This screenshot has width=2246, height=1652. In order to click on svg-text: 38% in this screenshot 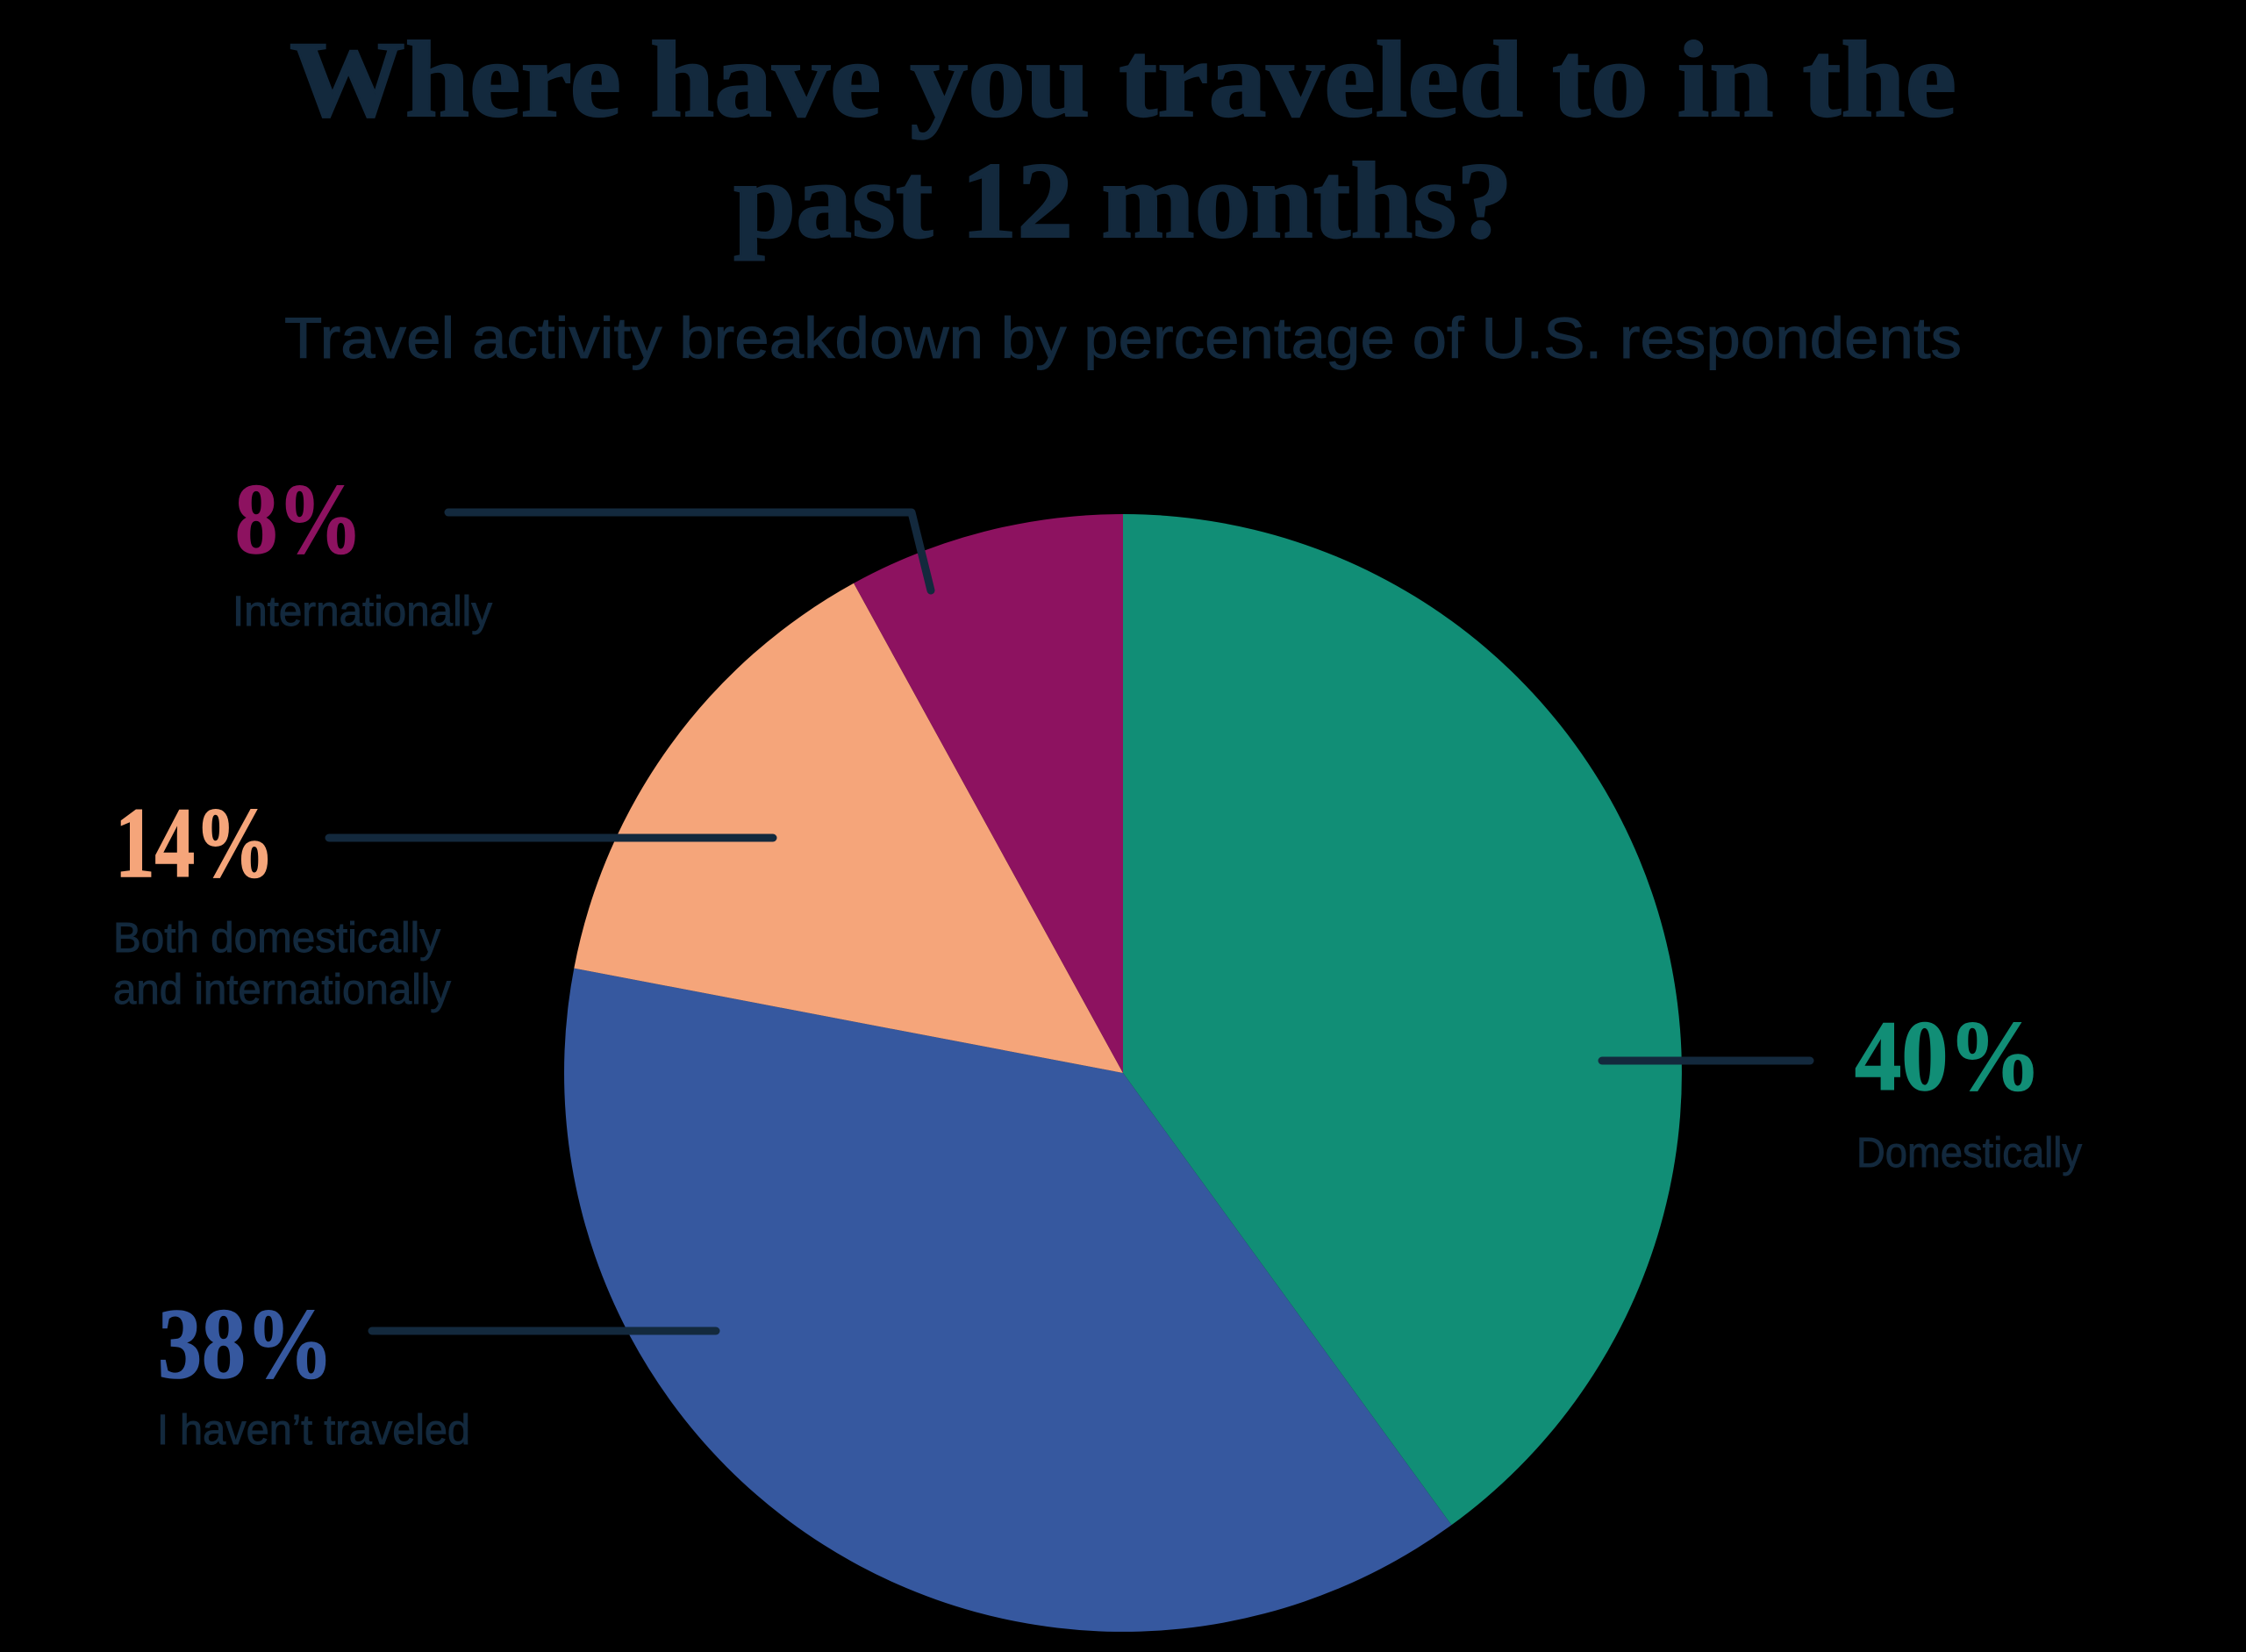, I will do `click(245, 1344)`.